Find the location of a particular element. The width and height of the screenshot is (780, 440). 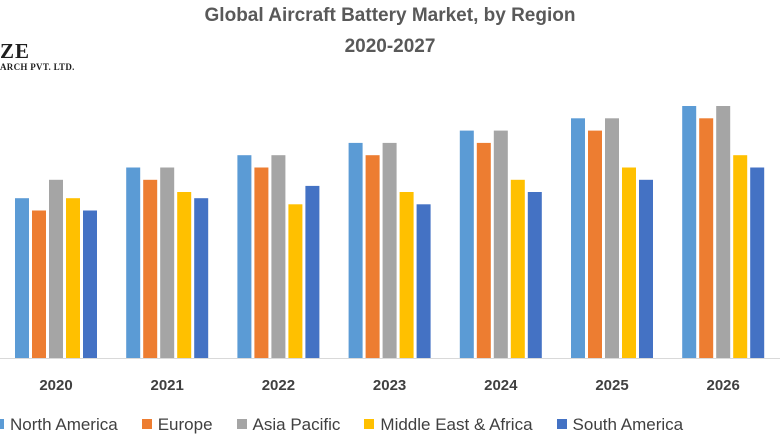

x-tick-label-2022: 2022 is located at coordinates (278, 385).